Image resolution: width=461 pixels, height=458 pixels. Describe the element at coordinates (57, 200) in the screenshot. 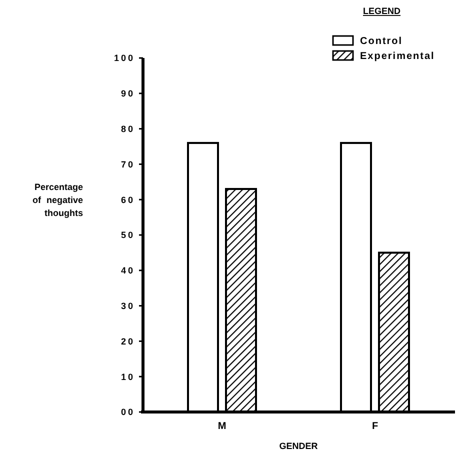

I see `y-axis-title: Percentage of negative thoughts` at that location.